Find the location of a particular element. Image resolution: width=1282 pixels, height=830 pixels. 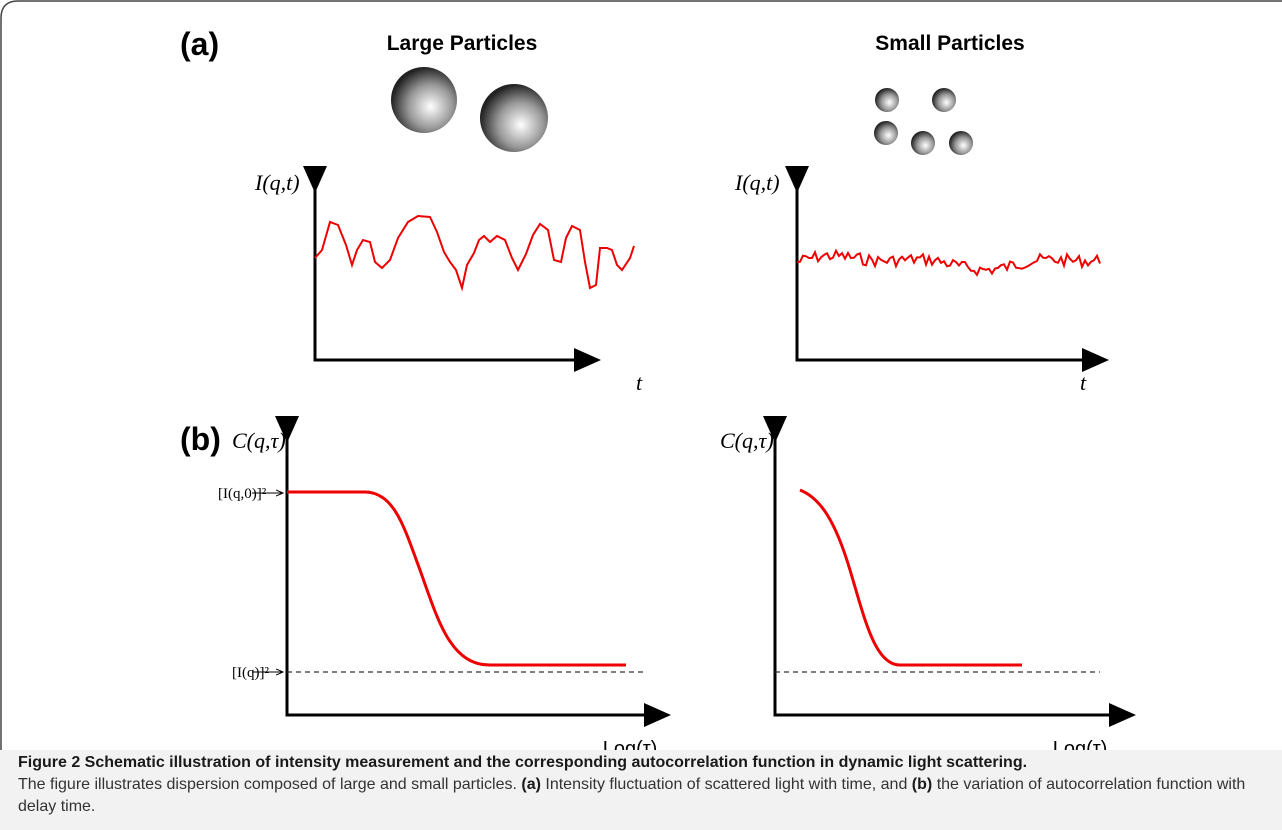

autocorrelation-curve is located at coordinates (654, 577).